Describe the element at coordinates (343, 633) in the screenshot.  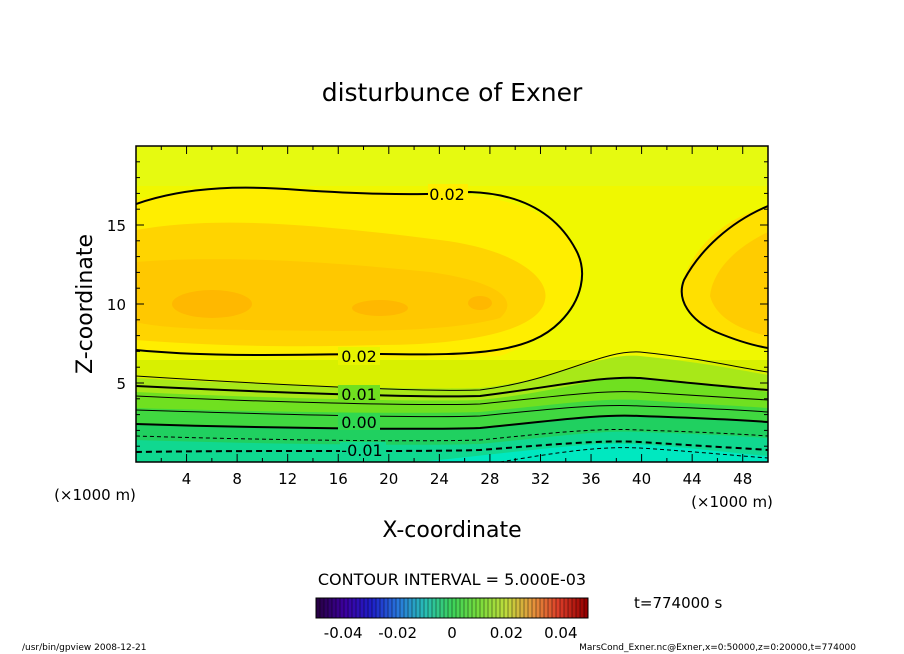
I see `colorbar-tick-label: -0.04` at that location.